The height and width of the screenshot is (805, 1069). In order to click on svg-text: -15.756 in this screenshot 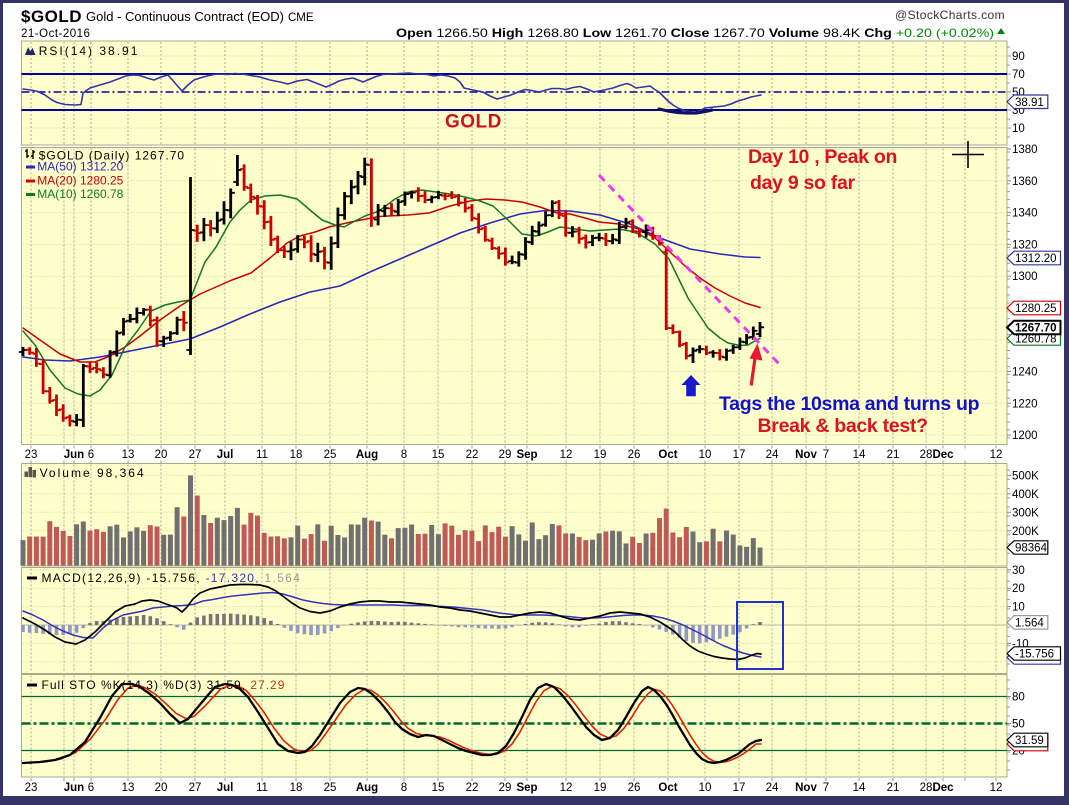, I will do `click(1034, 655)`.